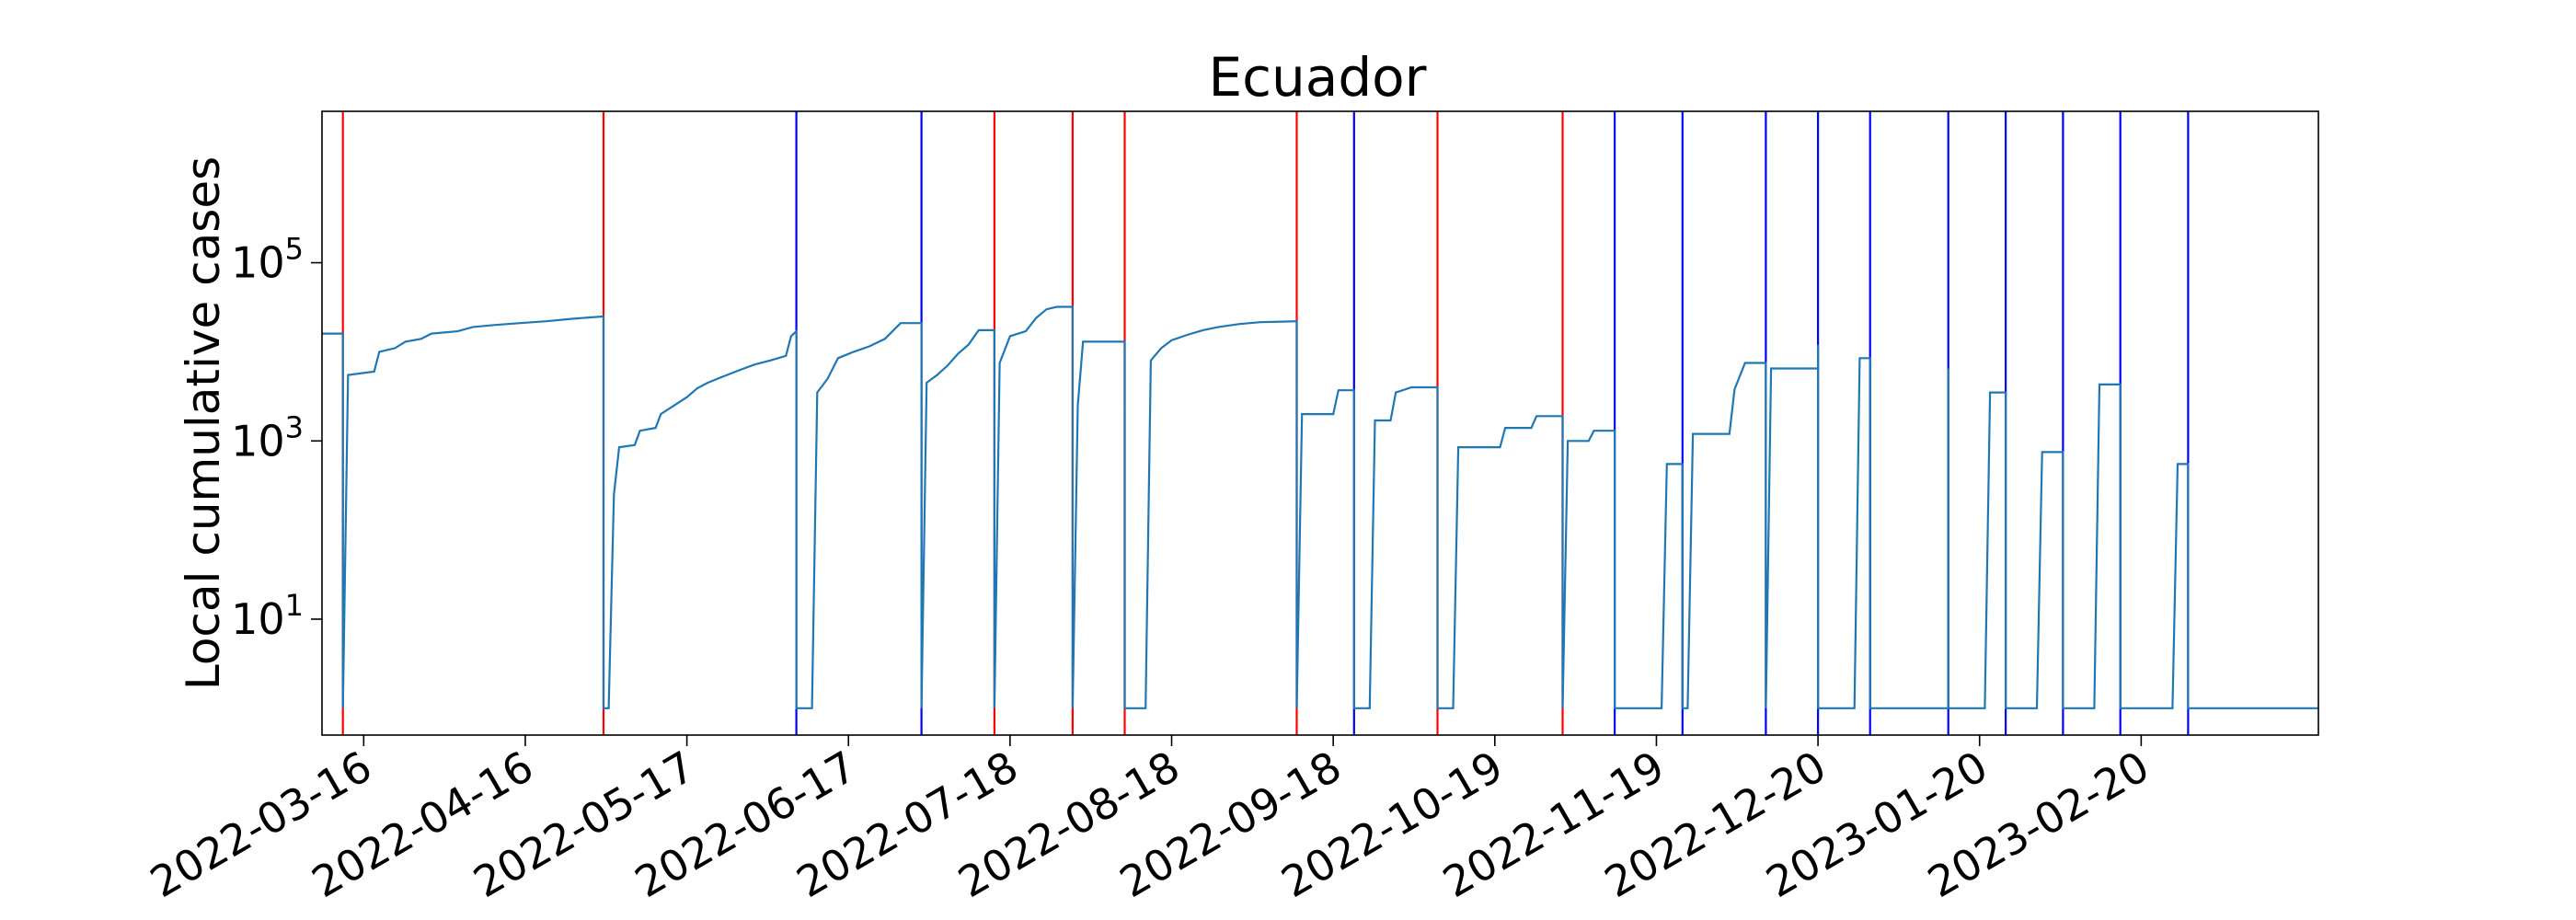 This screenshot has width=2576, height=920. Describe the element at coordinates (267, 437) in the screenshot. I see `y-tick-label: 10³` at that location.